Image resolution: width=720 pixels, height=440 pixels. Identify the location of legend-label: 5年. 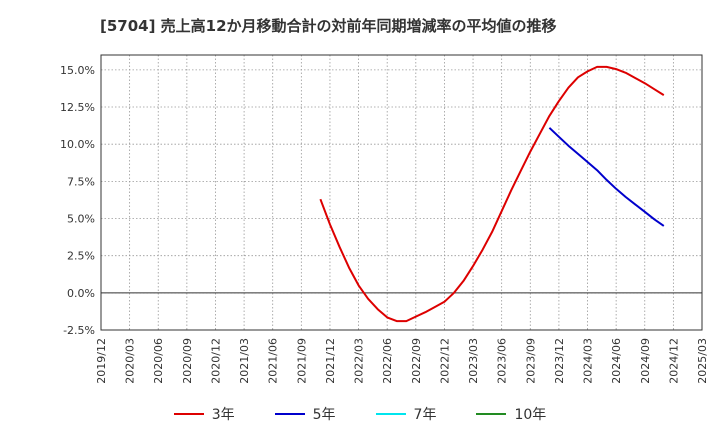
(324, 415).